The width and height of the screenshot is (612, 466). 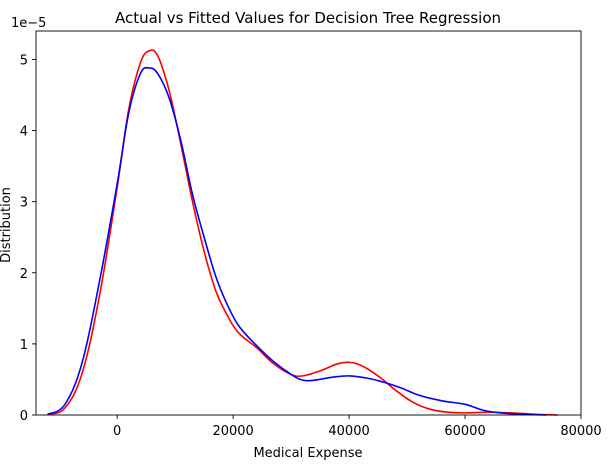 What do you see at coordinates (307, 453) in the screenshot?
I see `x-axis-title: Medical Expense` at bounding box center [307, 453].